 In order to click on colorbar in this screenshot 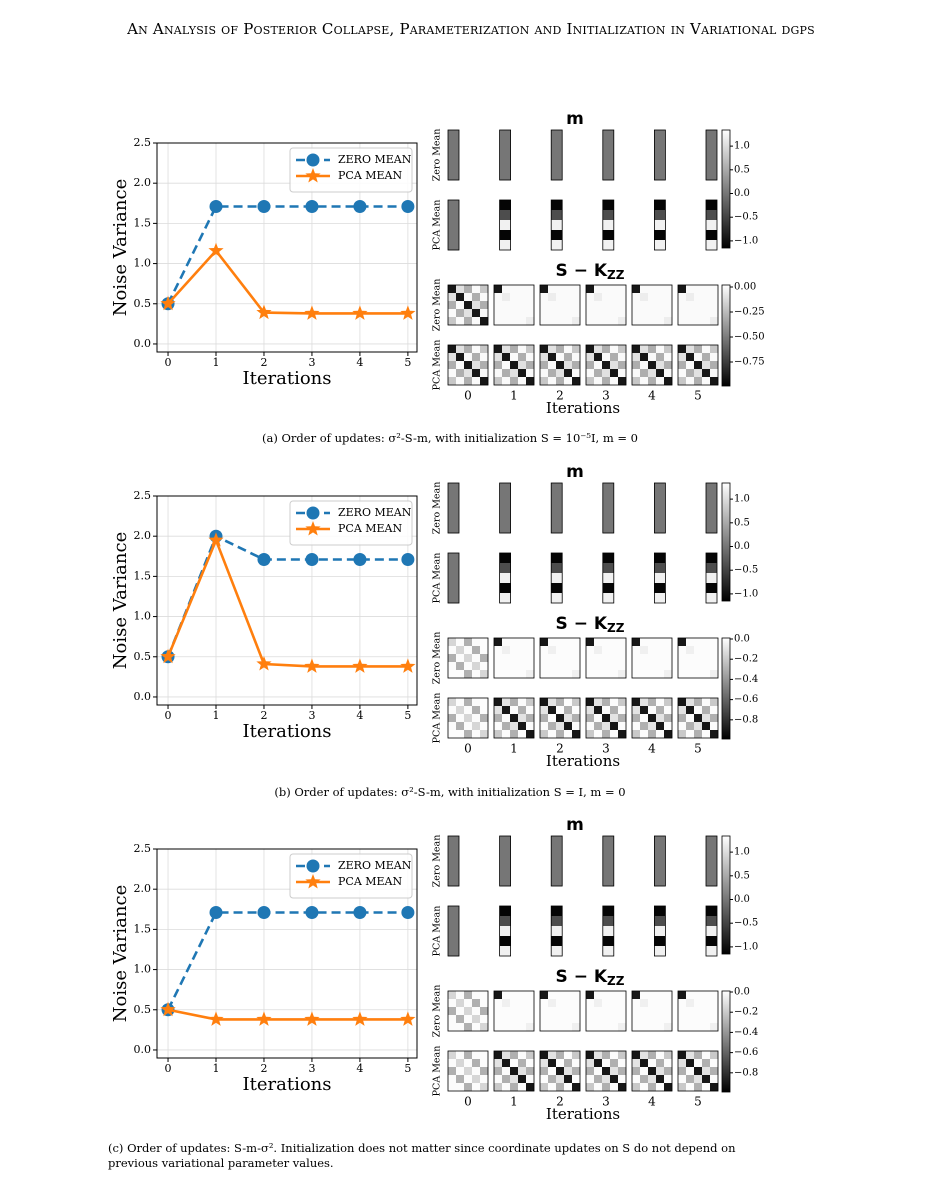, I will do `click(726, 688)`.